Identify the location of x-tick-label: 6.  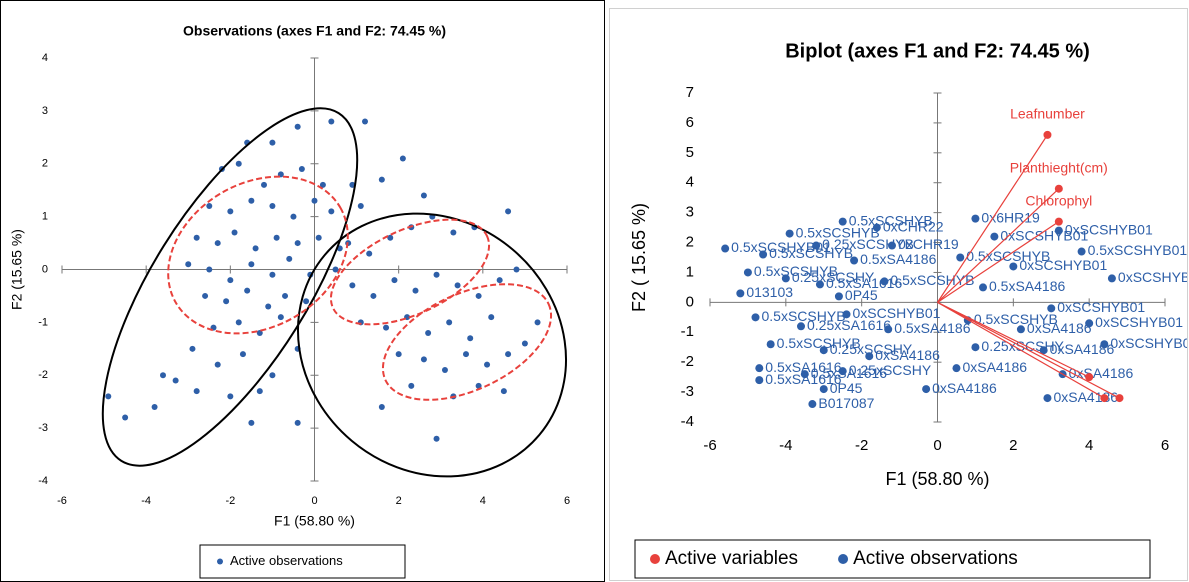
(567, 501).